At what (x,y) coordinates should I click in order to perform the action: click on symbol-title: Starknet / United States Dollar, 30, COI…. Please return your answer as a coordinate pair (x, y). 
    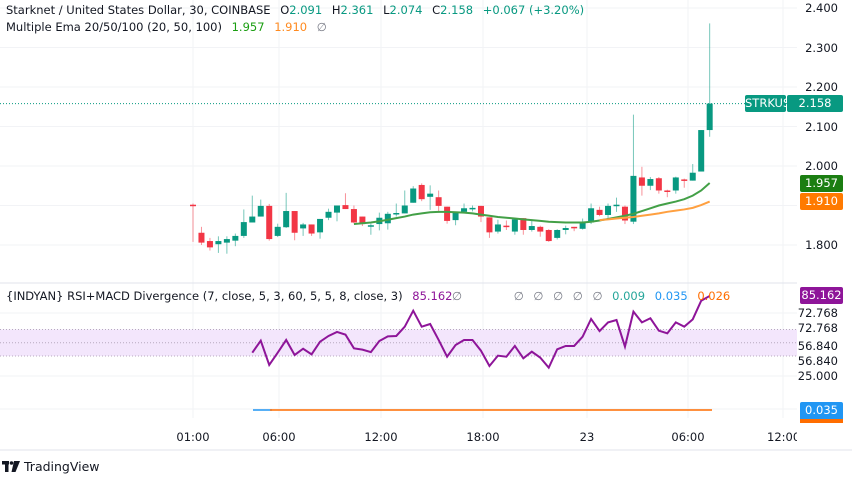
    Looking at the image, I should click on (138, 10).